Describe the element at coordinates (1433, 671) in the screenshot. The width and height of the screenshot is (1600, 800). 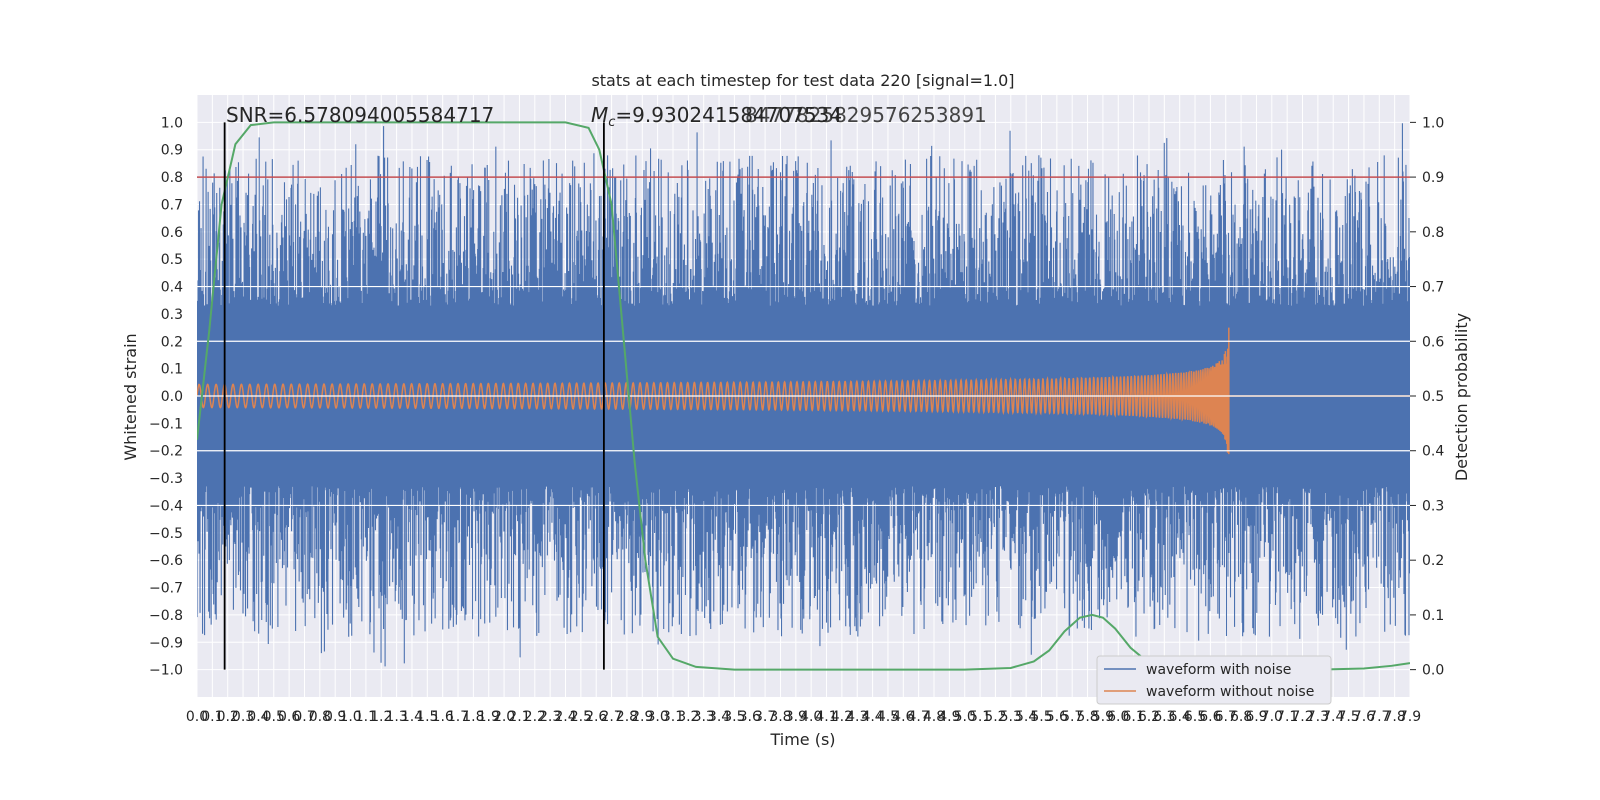
I see `y-right-tick-label-10: 0.0` at that location.